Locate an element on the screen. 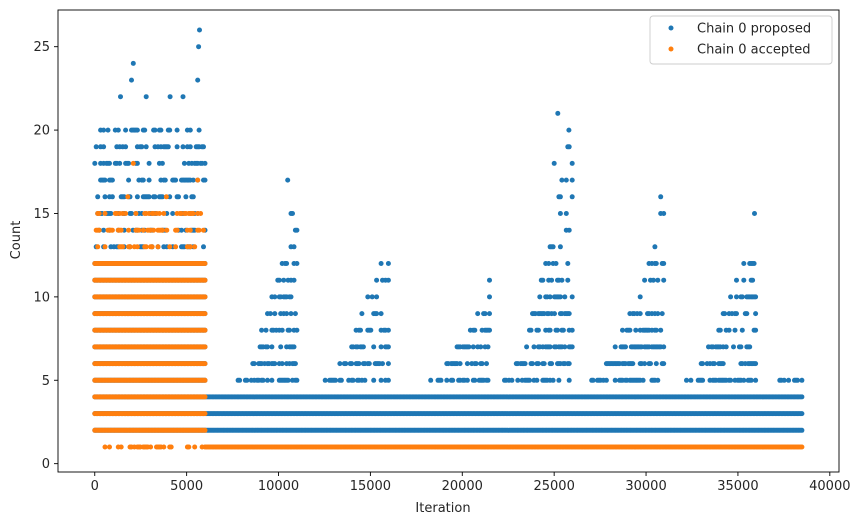 The height and width of the screenshot is (525, 854). legend-label-accepted: Chain 0 accepted is located at coordinates (754, 50).